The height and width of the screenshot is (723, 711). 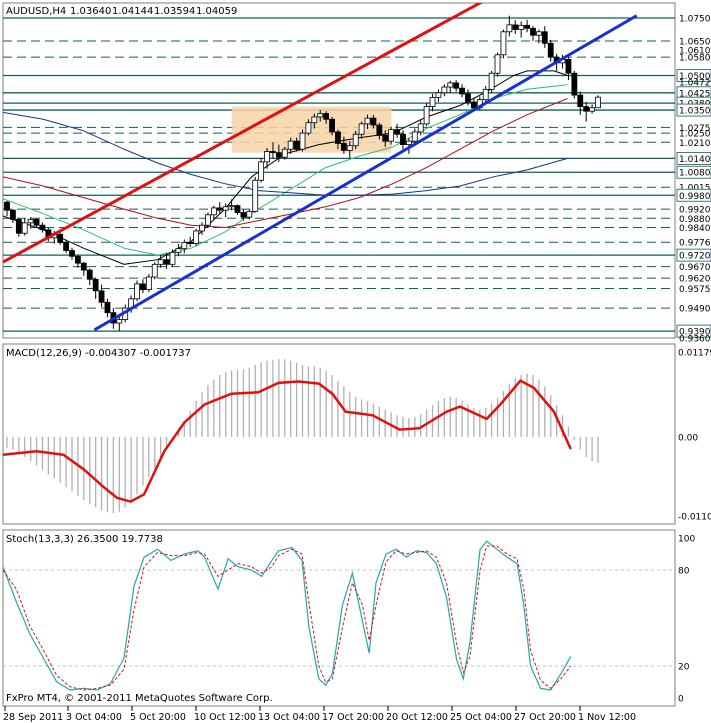 I want to click on moving-average-line, so click(x=285, y=153).